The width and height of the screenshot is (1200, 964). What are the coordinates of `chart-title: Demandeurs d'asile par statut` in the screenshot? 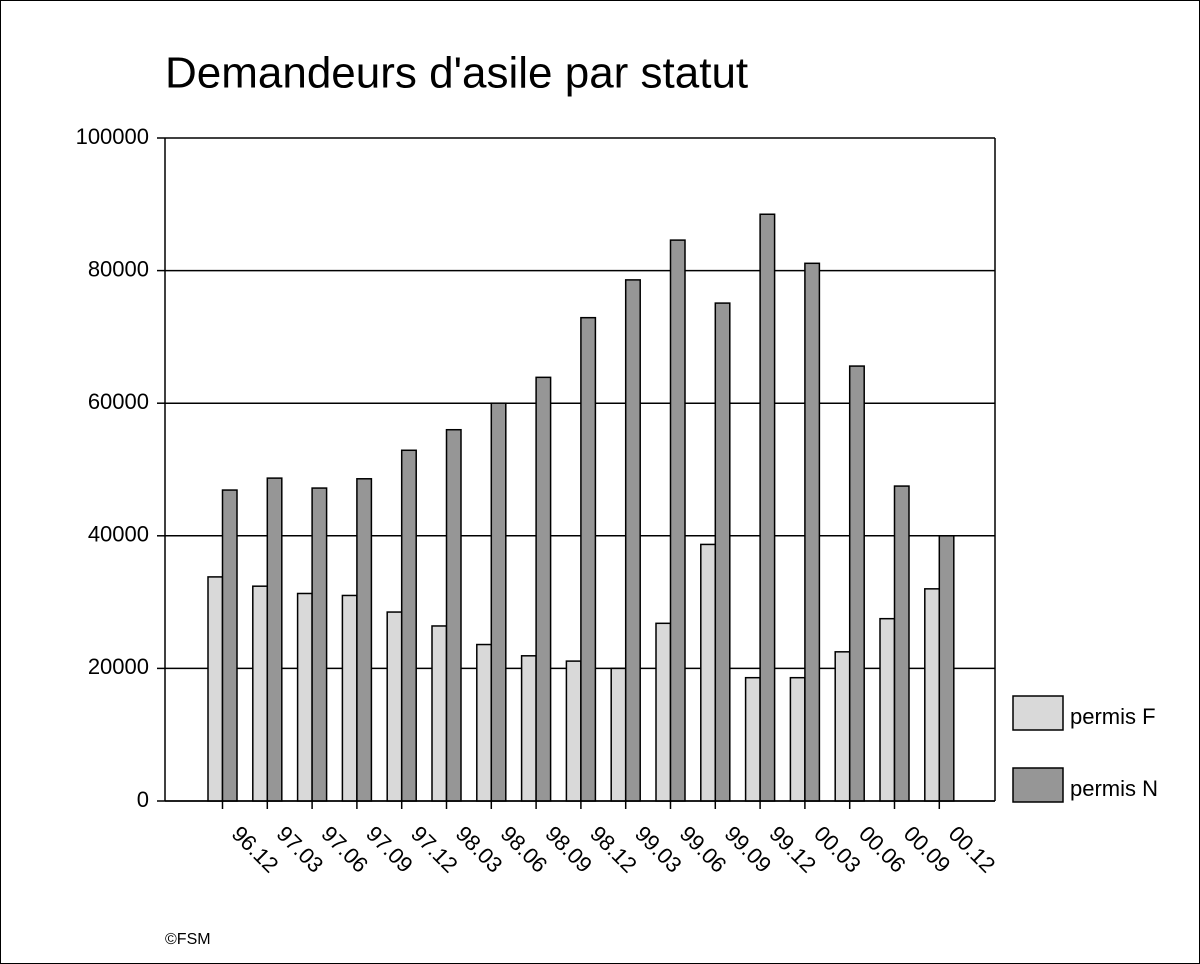 It's located at (456, 73).